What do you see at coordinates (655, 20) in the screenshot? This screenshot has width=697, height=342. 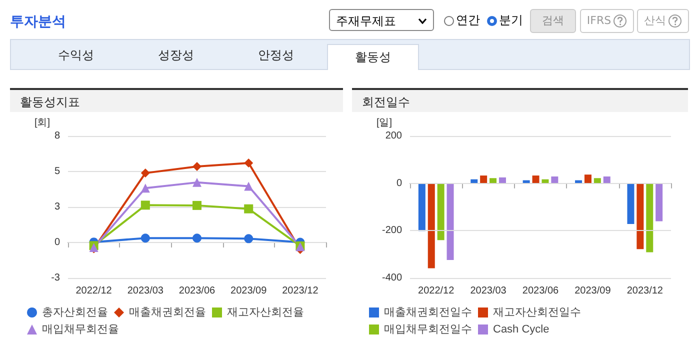 I see `text: 산식` at bounding box center [655, 20].